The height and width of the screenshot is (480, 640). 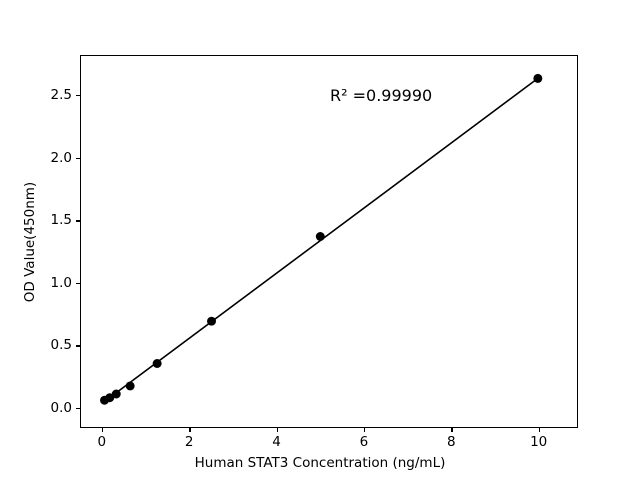 I want to click on y-tick-label: 1.5, so click(x=61, y=220).